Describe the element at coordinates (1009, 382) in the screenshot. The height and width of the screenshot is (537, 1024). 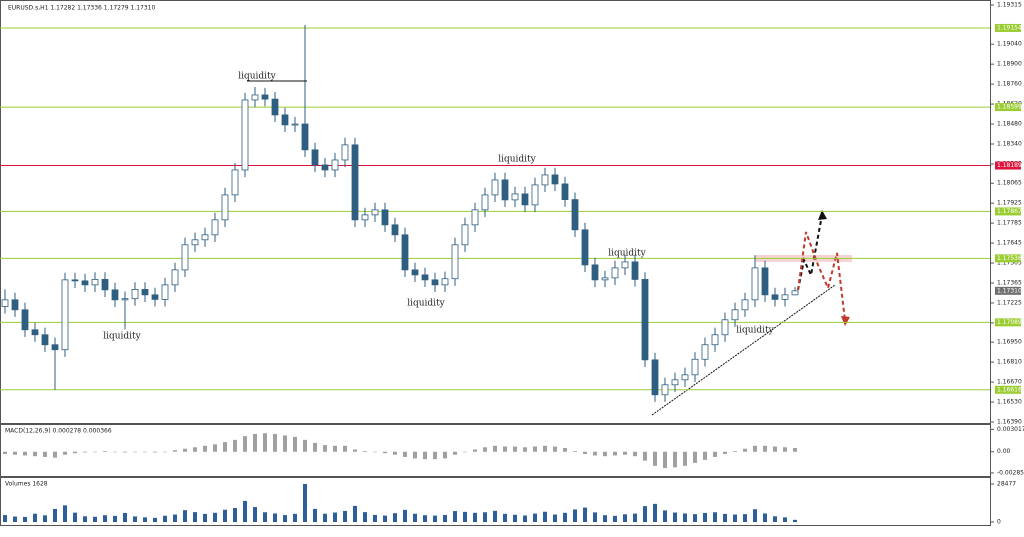
I see `y-tick-label: 1.16670` at that location.